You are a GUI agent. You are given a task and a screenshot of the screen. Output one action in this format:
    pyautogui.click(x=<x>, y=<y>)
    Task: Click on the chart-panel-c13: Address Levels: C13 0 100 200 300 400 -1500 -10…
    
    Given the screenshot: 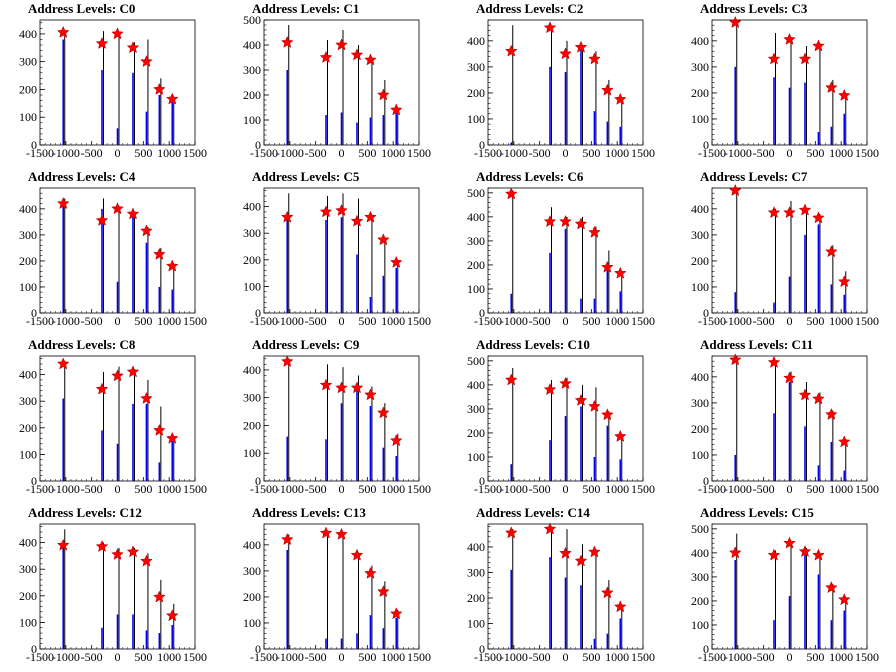 What is the action you would take?
    pyautogui.click(x=336, y=588)
    